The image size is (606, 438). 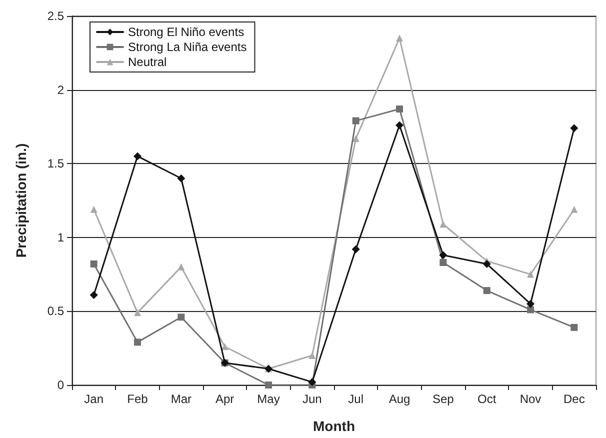 I want to click on x-tick-label: Oct, so click(x=487, y=399).